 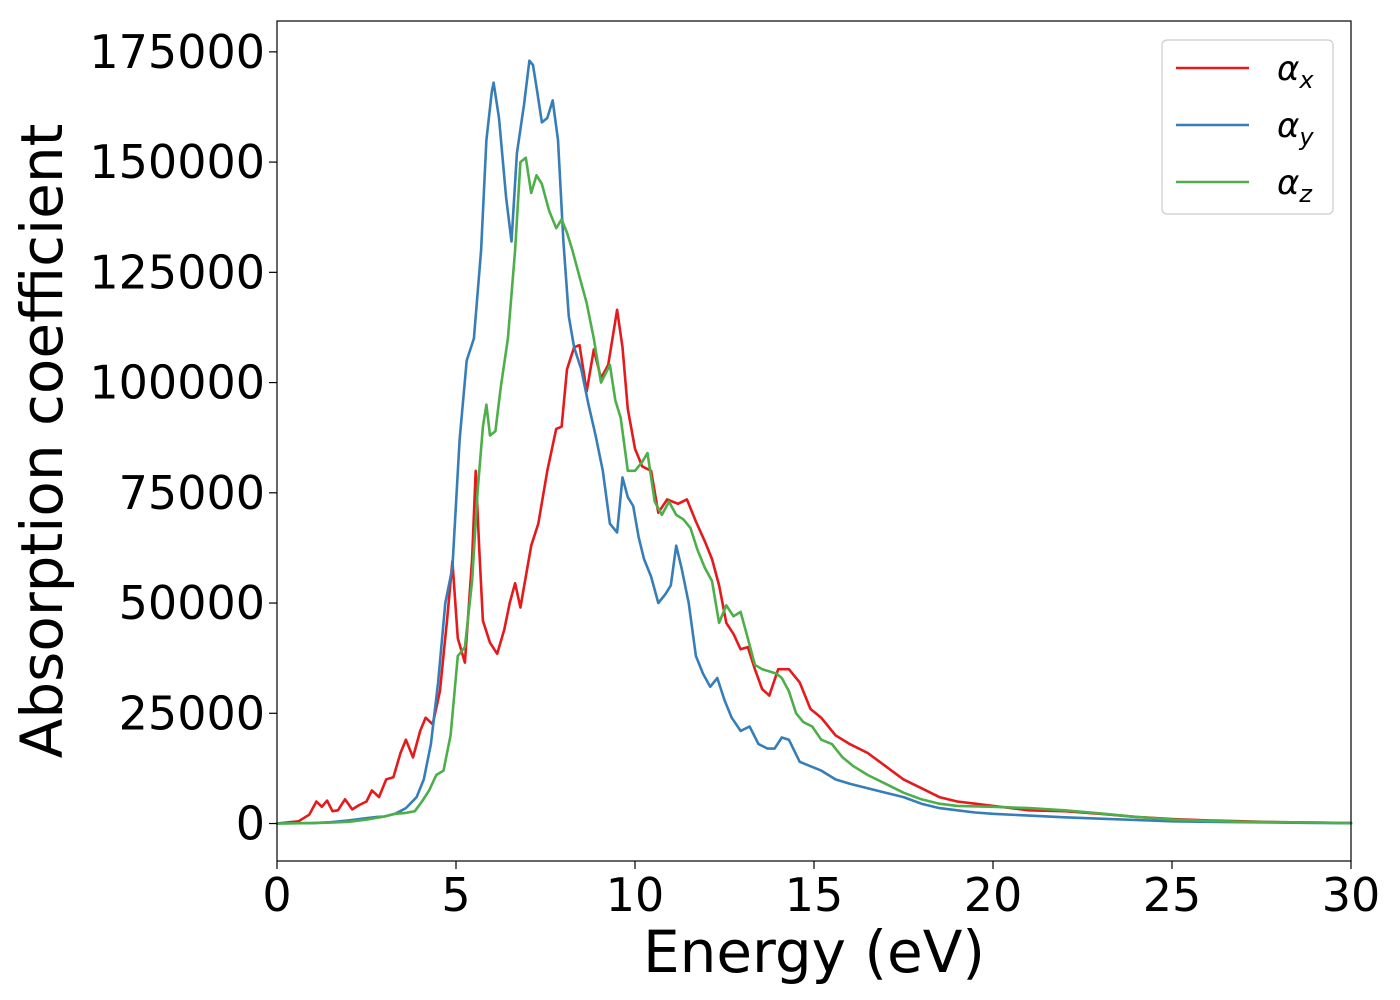 What do you see at coordinates (635, 895) in the screenshot?
I see `x-tick-label: 10` at bounding box center [635, 895].